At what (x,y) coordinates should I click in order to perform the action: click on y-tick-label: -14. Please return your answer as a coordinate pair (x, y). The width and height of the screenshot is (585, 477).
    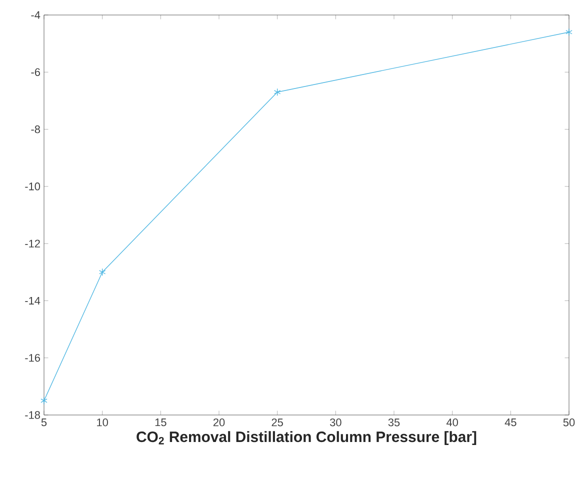
    Looking at the image, I should click on (32, 300).